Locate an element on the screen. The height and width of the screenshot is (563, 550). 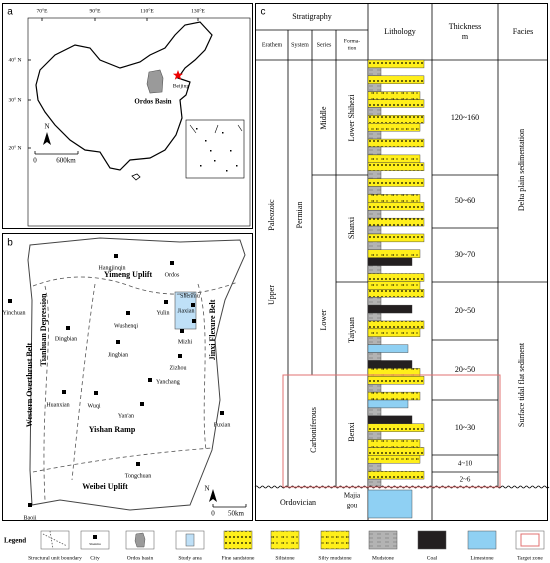
legend-label: Target zone is located at coordinates (530, 558).